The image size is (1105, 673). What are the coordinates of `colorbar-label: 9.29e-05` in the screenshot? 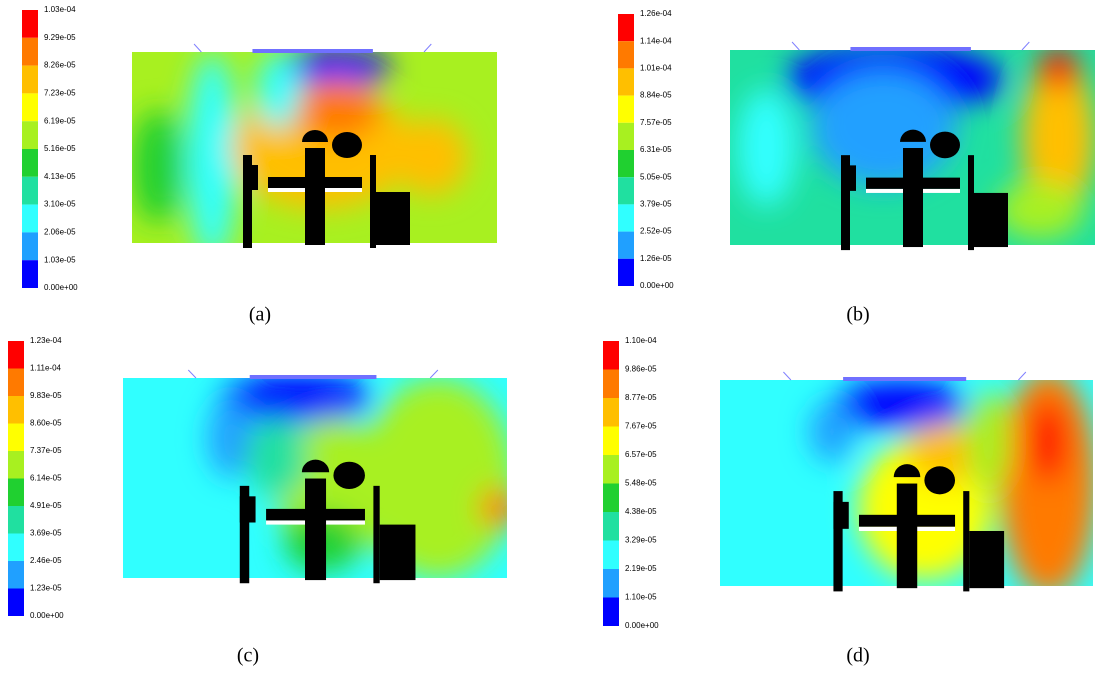 It's located at (60, 37).